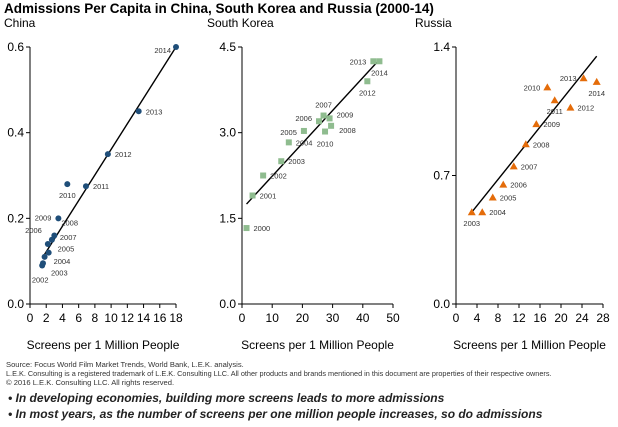 The height and width of the screenshot is (427, 618). I want to click on x-tick-label: 28, so click(603, 318).